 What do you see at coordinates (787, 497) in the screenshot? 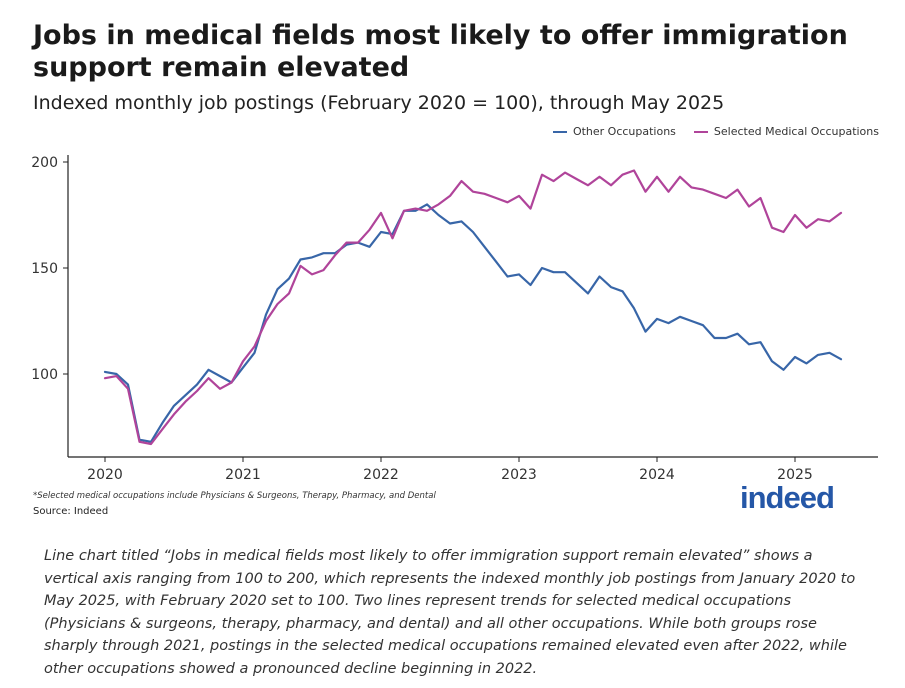
I see `indeed-logo: indeed` at bounding box center [787, 497].